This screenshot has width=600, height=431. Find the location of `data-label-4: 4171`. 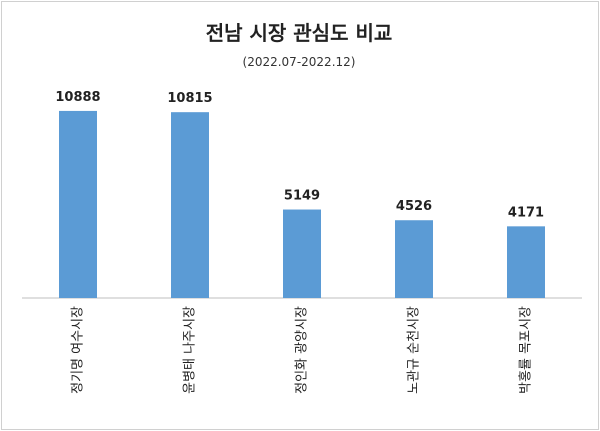

data-label-4: 4171 is located at coordinates (526, 212).